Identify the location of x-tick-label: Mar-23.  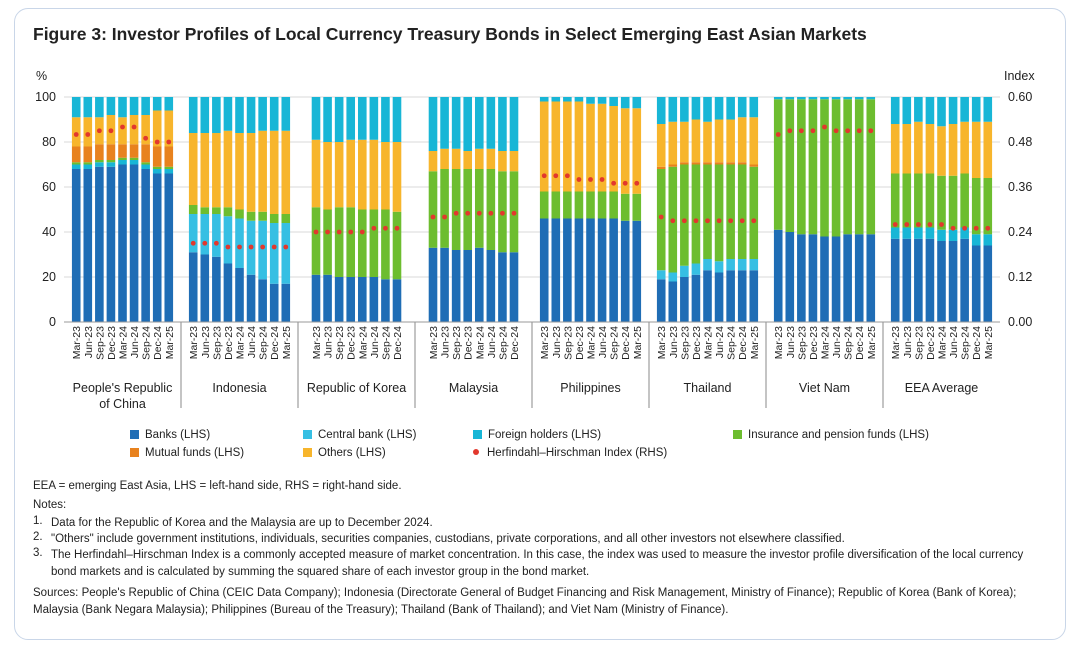
(779, 342).